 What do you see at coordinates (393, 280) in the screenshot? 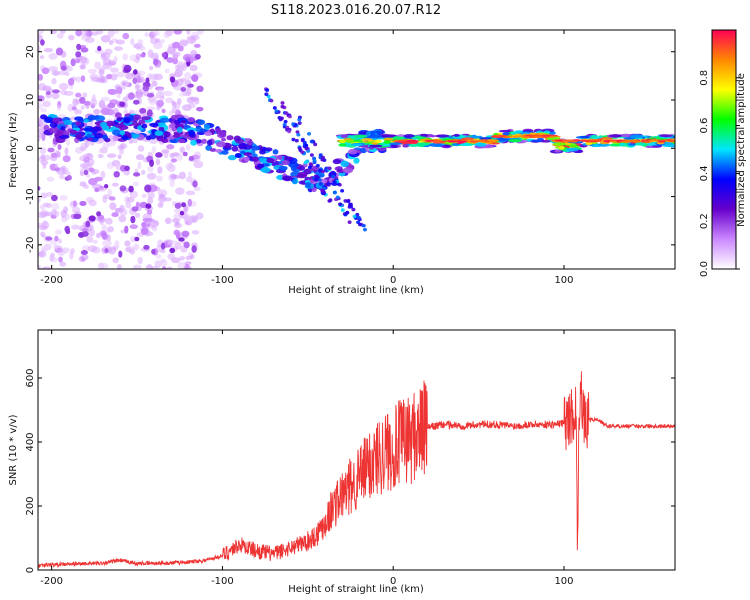
I see `x-tick-label: 0` at bounding box center [393, 280].